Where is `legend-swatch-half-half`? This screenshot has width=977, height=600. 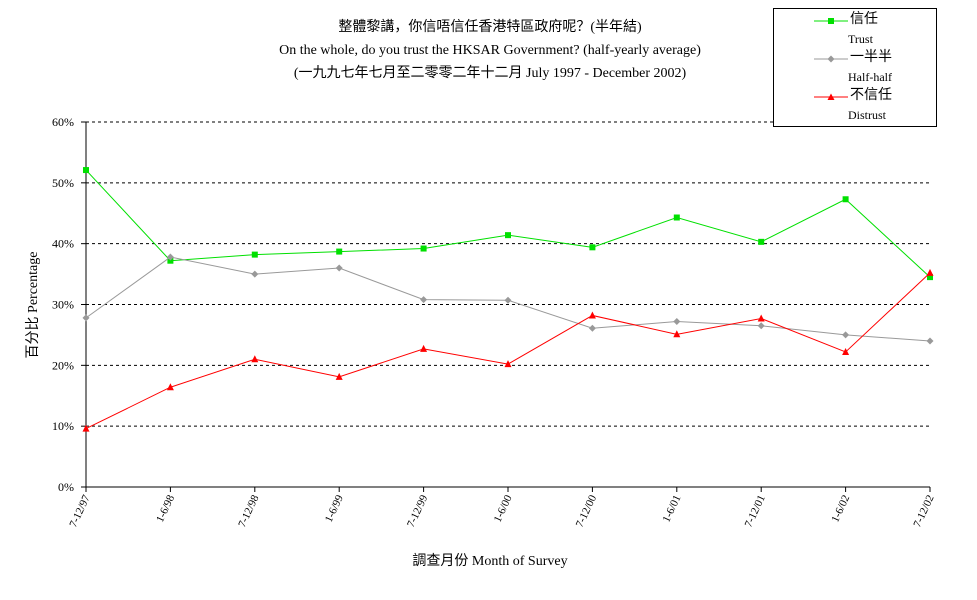 legend-swatch-half-half is located at coordinates (831, 59).